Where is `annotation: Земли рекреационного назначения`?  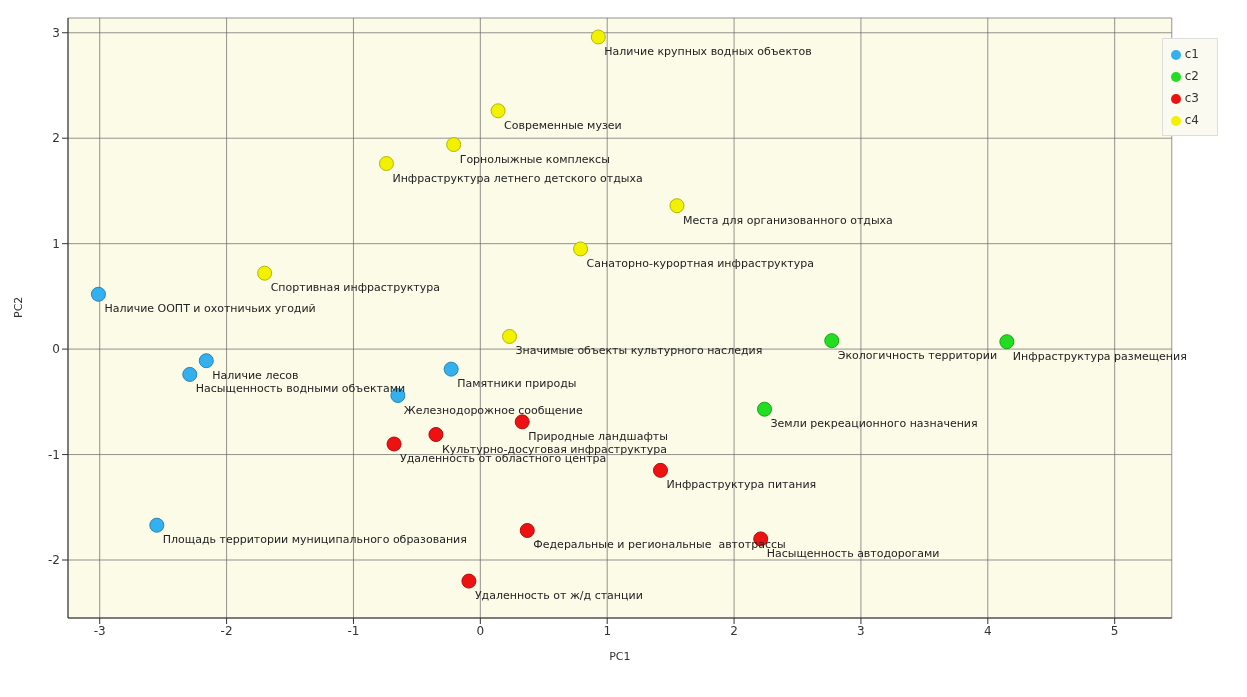 annotation: Земли рекреационного назначения is located at coordinates (874, 424).